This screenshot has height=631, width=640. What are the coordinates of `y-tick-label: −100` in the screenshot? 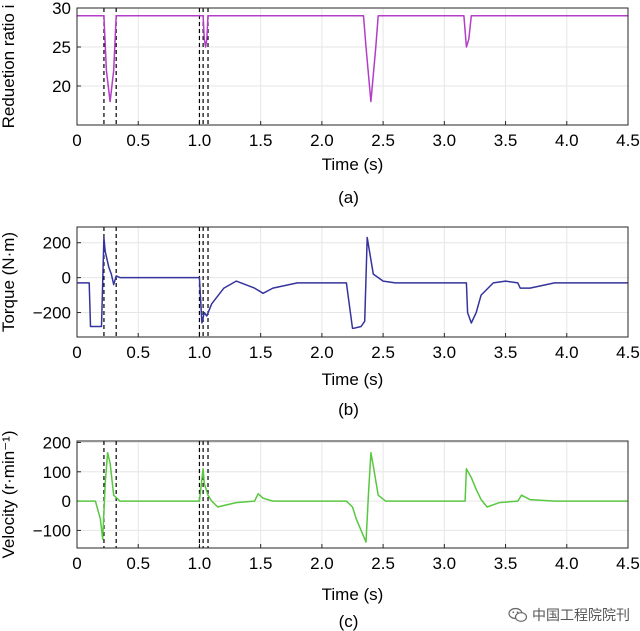 It's located at (52, 530).